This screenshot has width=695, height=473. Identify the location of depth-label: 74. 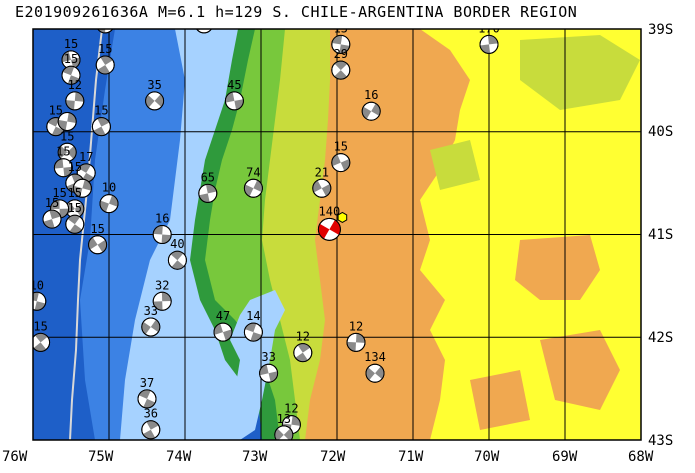
(253, 172).